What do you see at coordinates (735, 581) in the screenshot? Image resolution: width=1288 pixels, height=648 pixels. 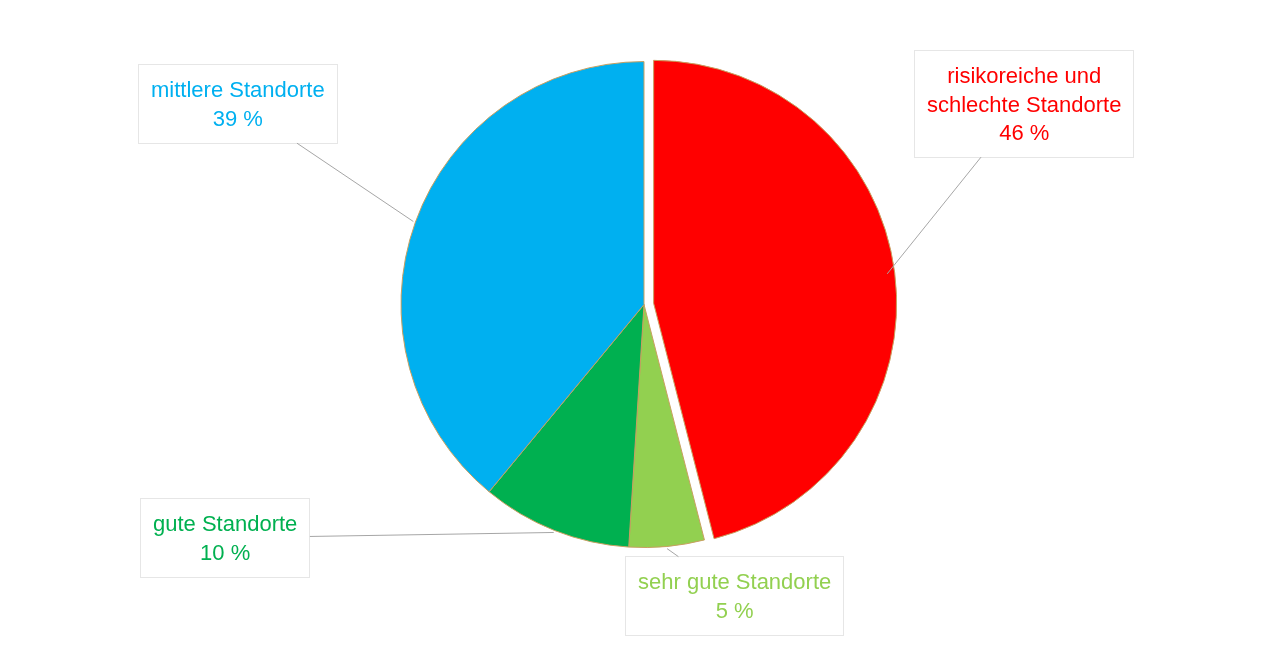 I see `slice-label: sehr gute Standorte` at bounding box center [735, 581].